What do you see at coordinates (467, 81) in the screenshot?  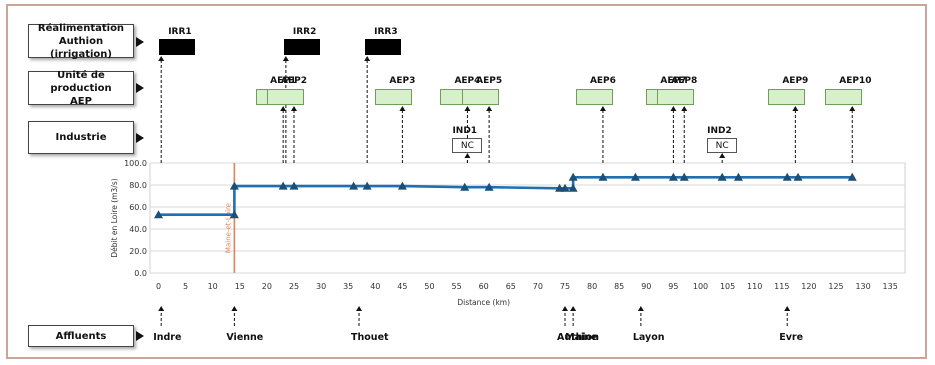 I see `aep-label-4: AEP4` at bounding box center [467, 81].